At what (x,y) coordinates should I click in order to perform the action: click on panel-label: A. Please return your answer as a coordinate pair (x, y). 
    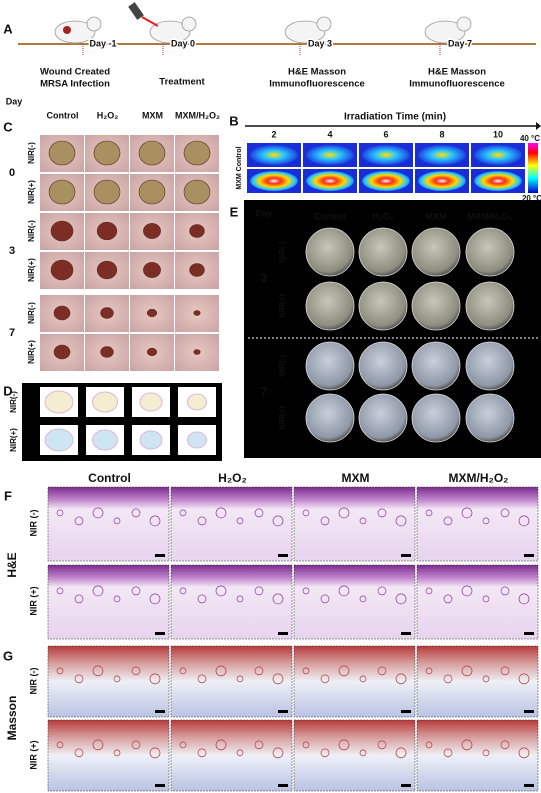
    Looking at the image, I should click on (8, 28).